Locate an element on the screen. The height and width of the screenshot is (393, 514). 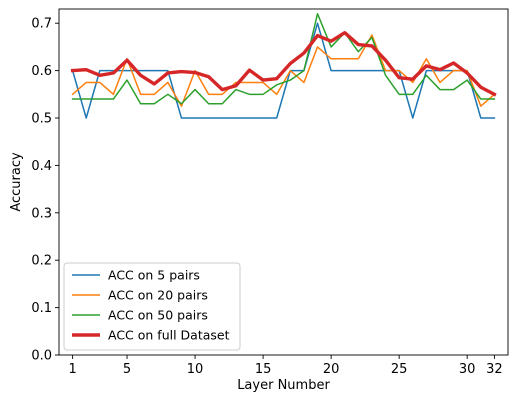
legend-label-1: ACC on 5 pairs is located at coordinates (154, 275).